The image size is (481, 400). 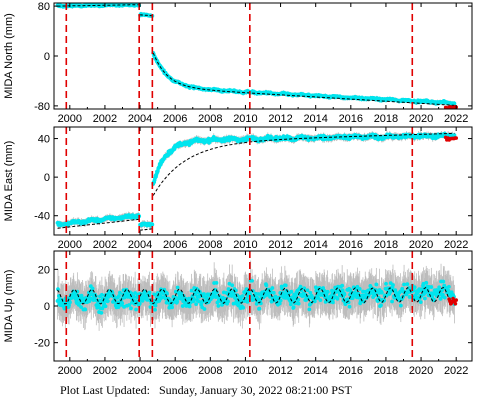 What do you see at coordinates (9, 56) in the screenshot?
I see `y-axis-label: MIDA North (mm)` at bounding box center [9, 56].